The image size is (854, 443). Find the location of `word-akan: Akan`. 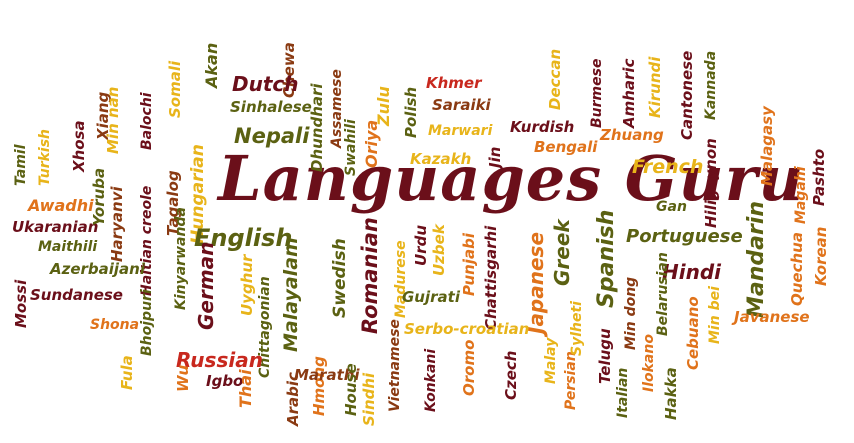

word-akan: Akan is located at coordinates (211, 65).